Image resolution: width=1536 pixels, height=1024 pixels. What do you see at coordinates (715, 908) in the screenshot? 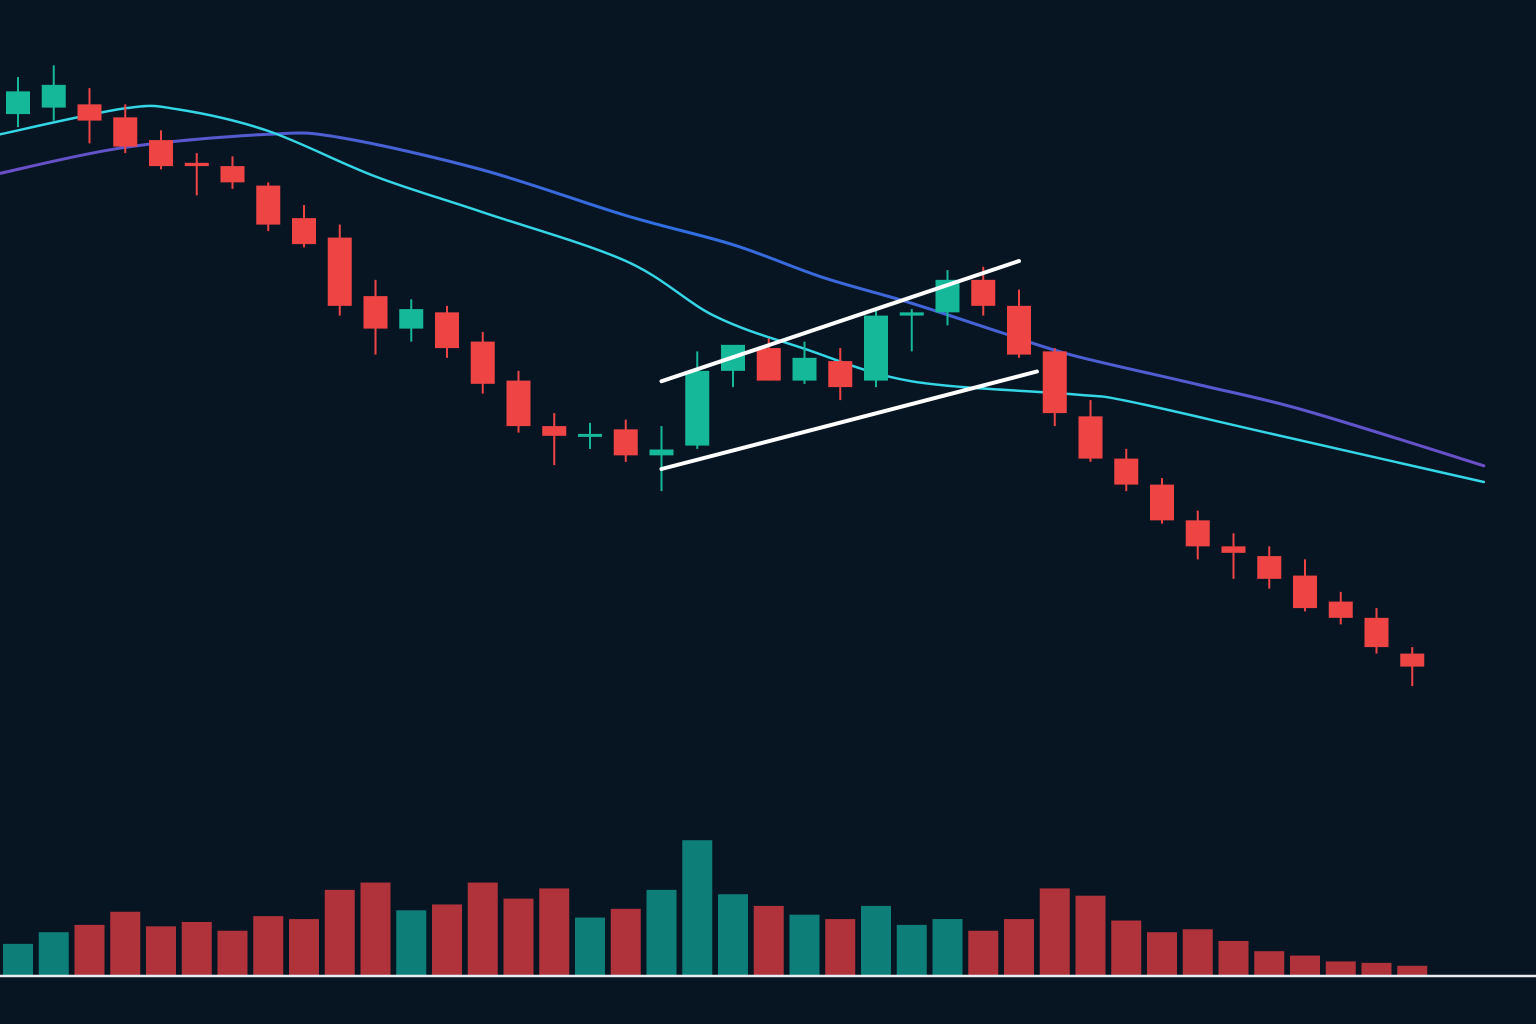
I see `volume-bars` at bounding box center [715, 908].